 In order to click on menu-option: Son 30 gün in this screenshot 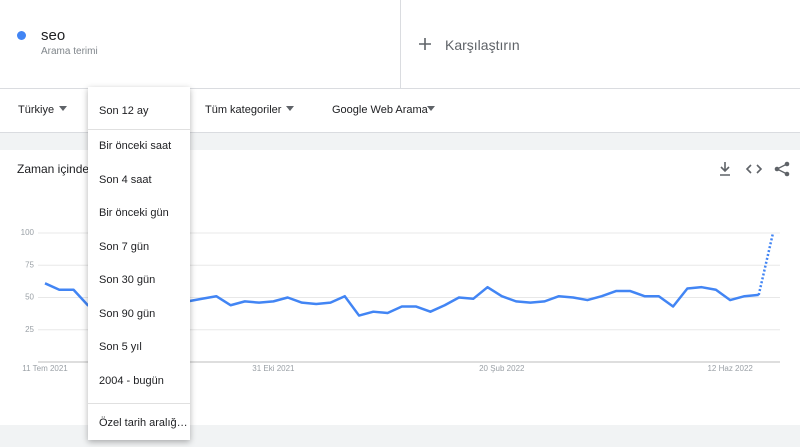, I will do `click(127, 280)`.